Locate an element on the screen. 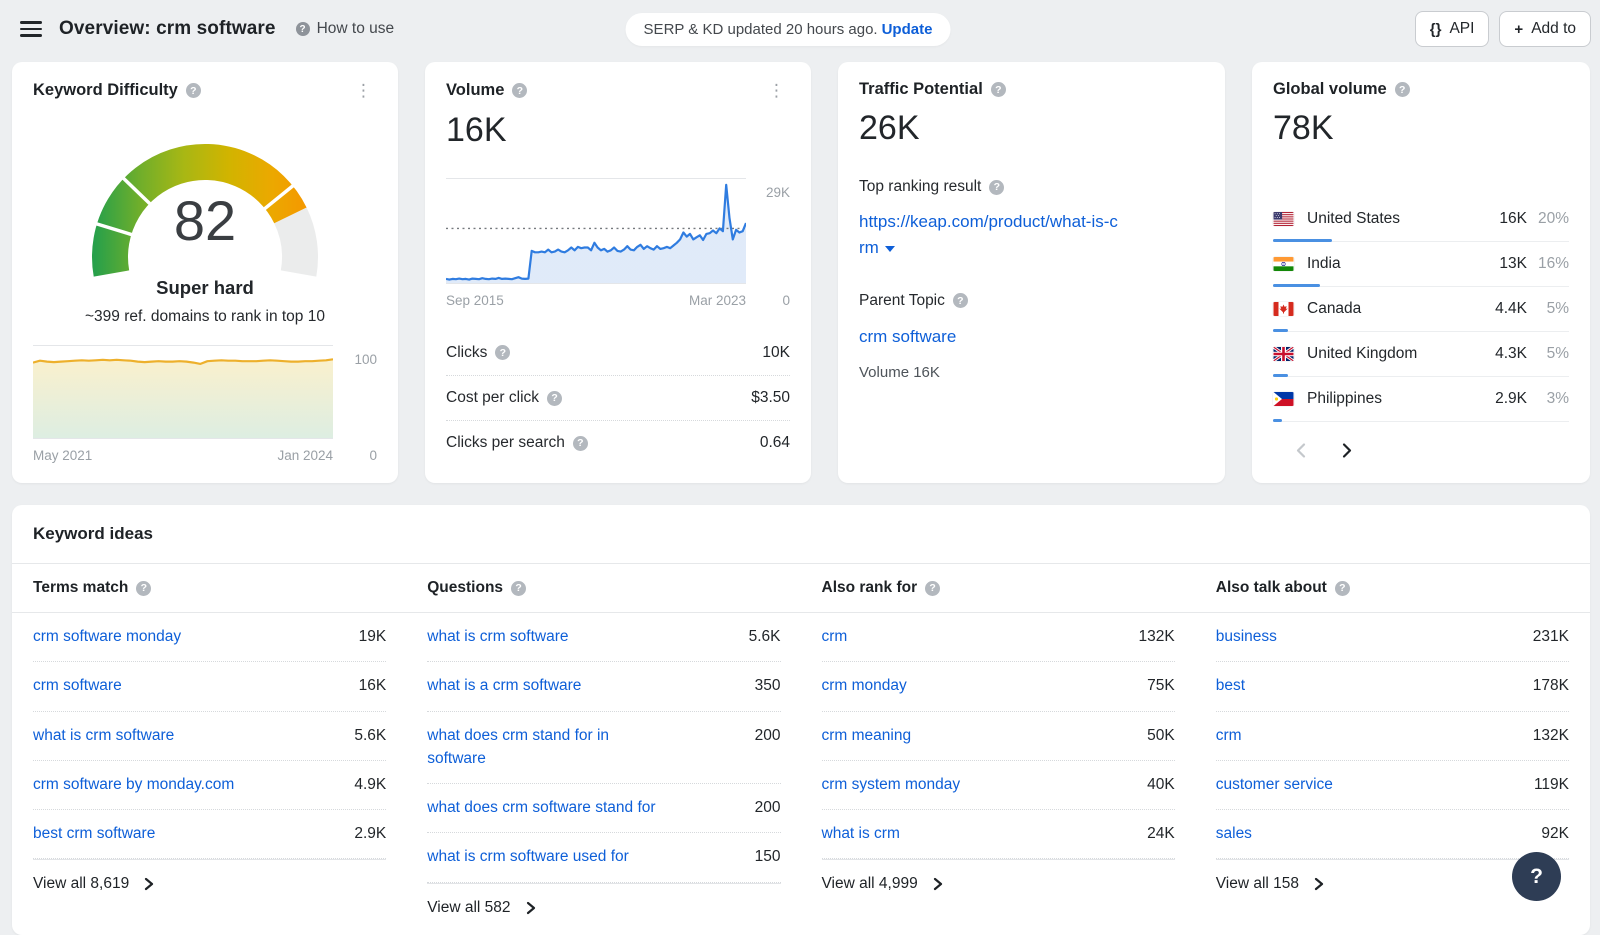  api-button: {} API is located at coordinates (1452, 29).